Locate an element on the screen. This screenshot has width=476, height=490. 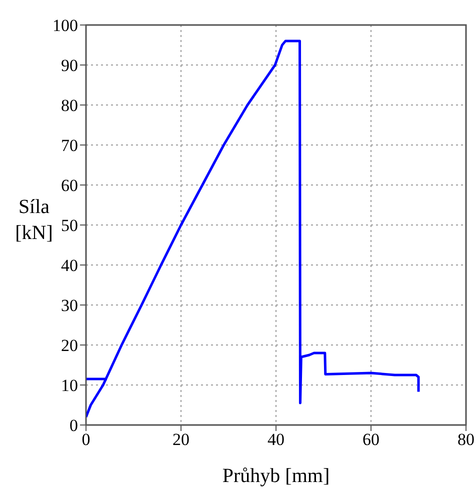
y-tick-label: 90 is located at coordinates (69, 66).